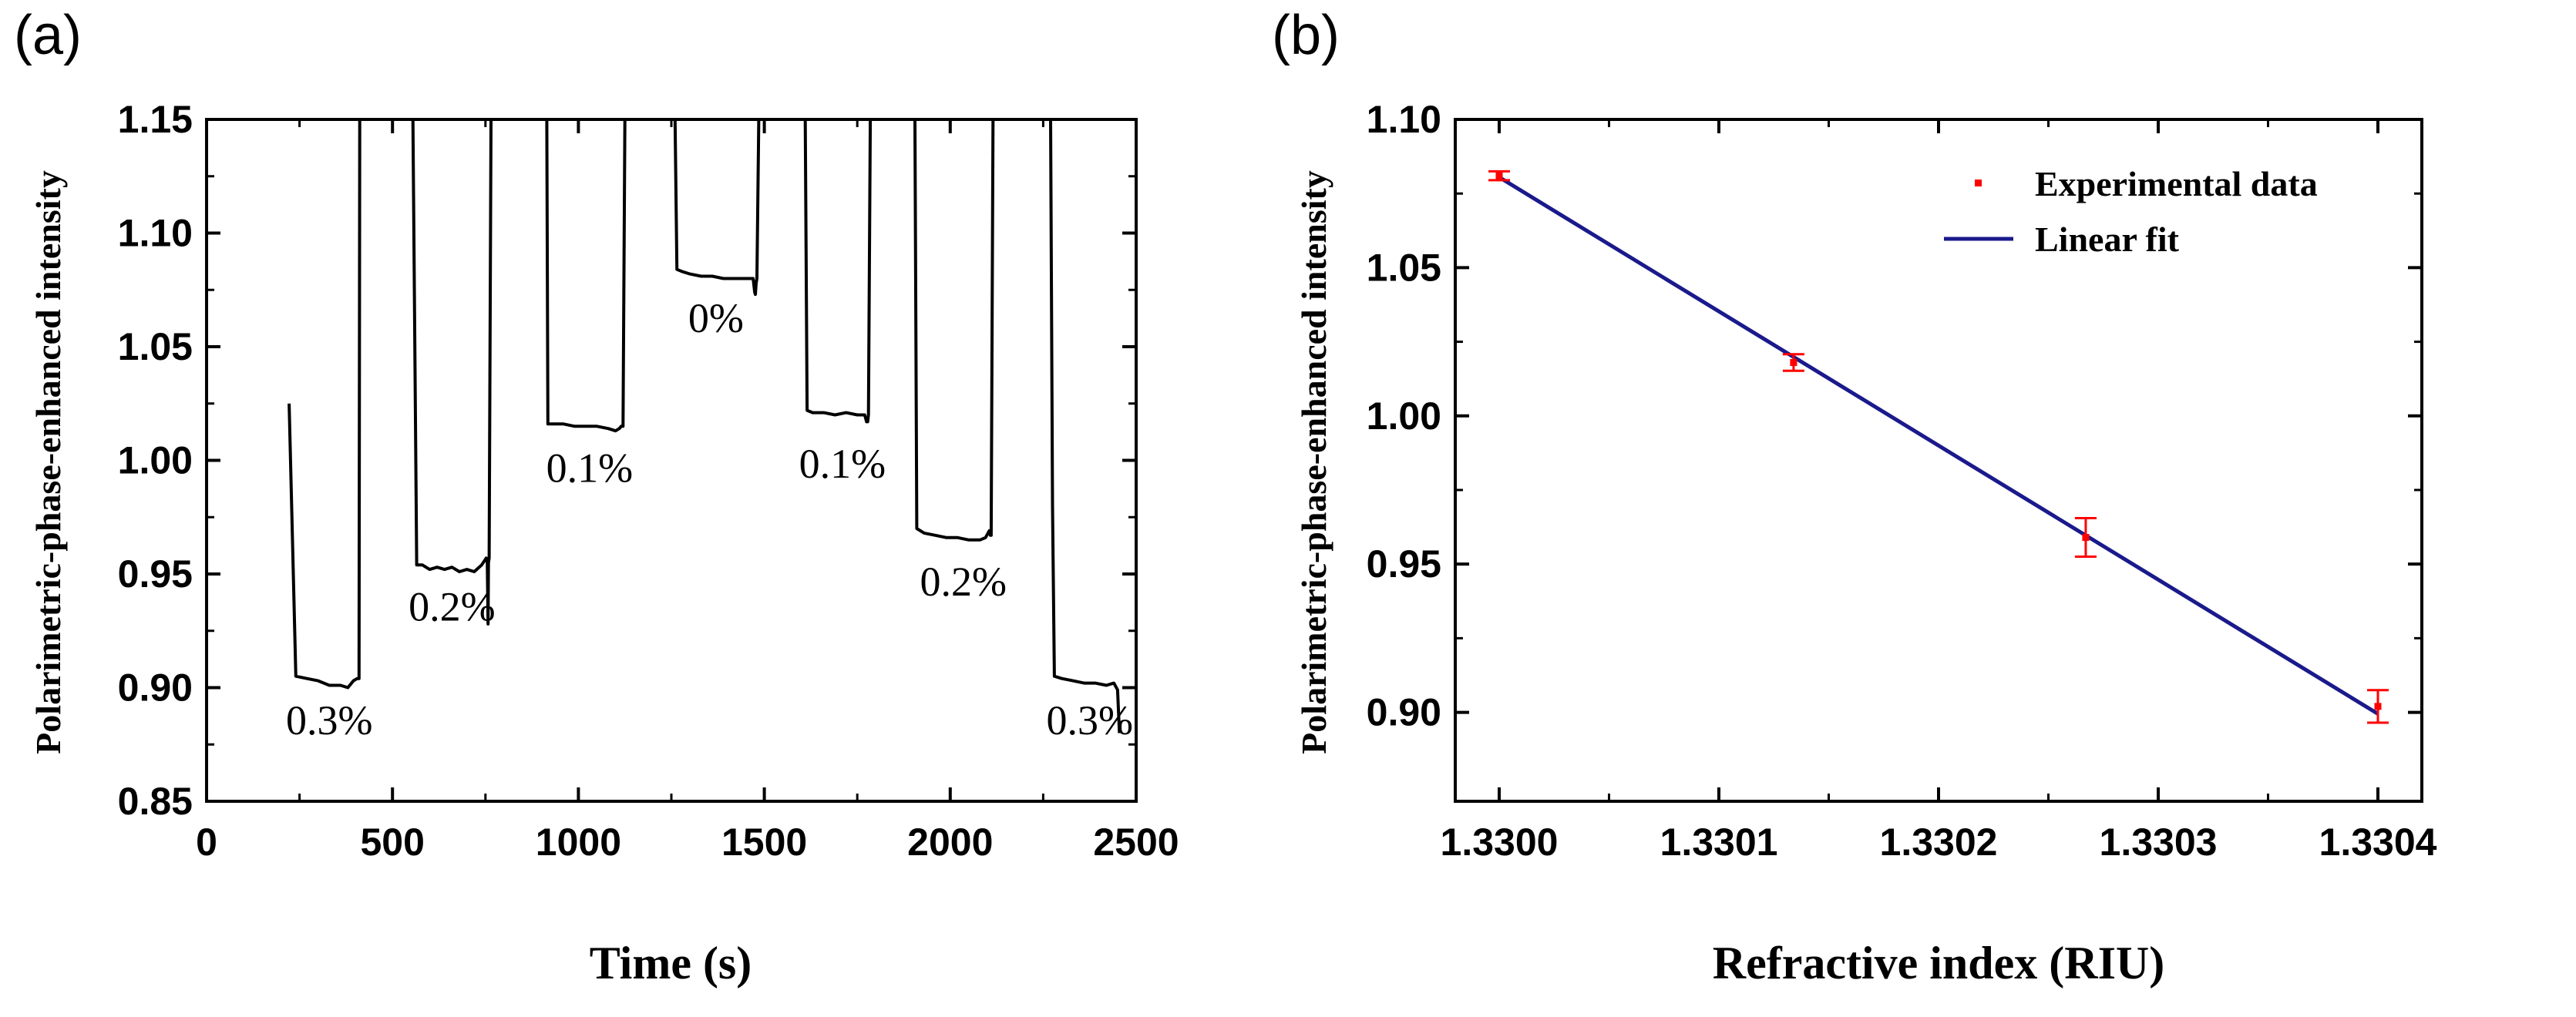 Image resolution: width=2576 pixels, height=1017 pixels. I want to click on x-tick-label: 1500, so click(764, 843).